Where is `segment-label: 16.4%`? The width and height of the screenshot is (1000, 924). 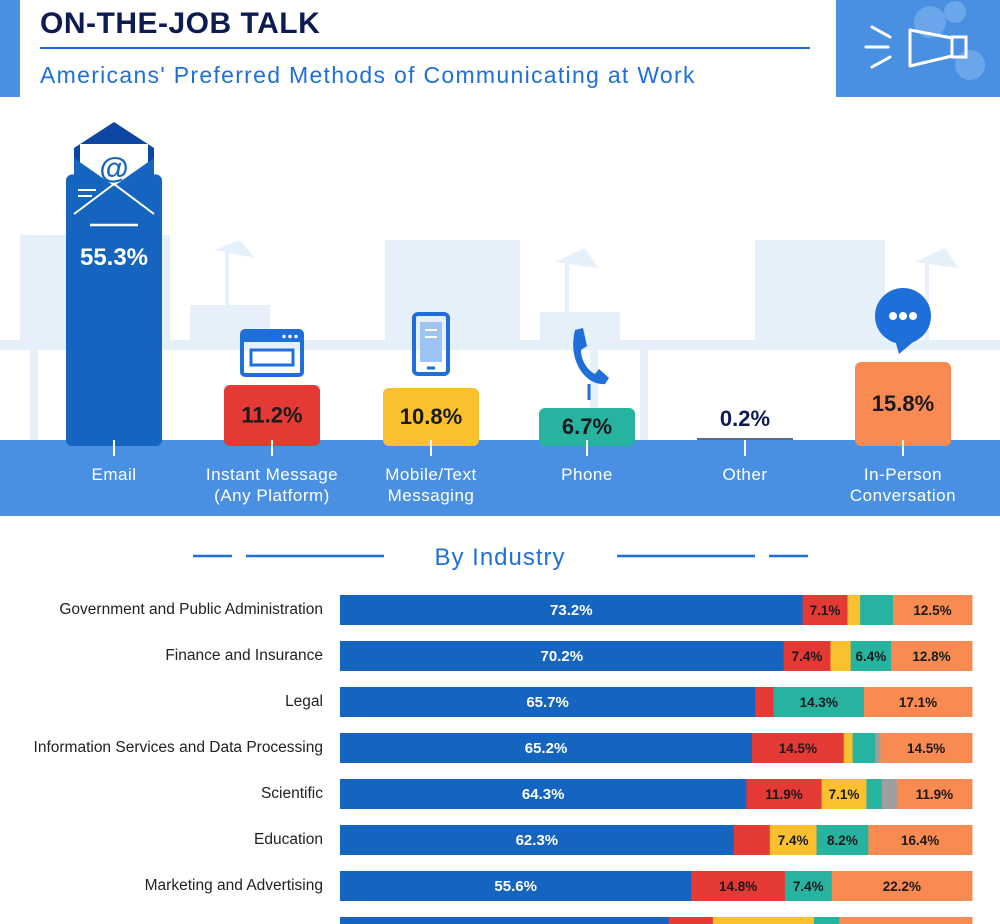
segment-label: 16.4% is located at coordinates (920, 840).